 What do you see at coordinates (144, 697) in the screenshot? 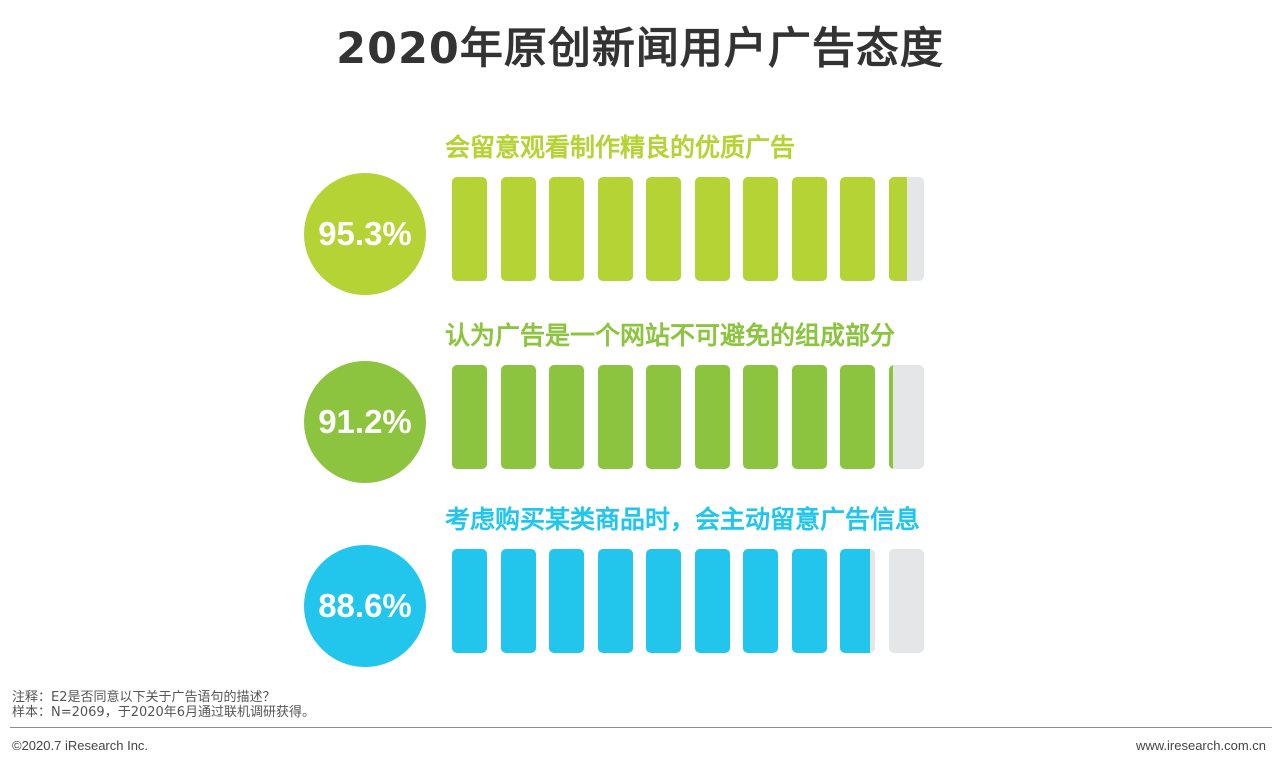
I see `note-text: 注释：E2是否同意以下关于广告语句的描述？` at bounding box center [144, 697].